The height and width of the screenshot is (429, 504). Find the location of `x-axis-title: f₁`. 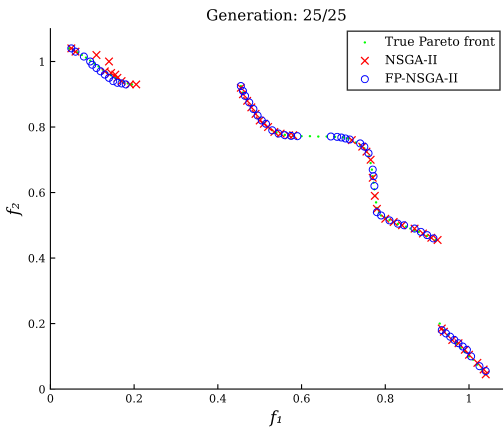

x-axis-title: f₁ is located at coordinates (275, 418).